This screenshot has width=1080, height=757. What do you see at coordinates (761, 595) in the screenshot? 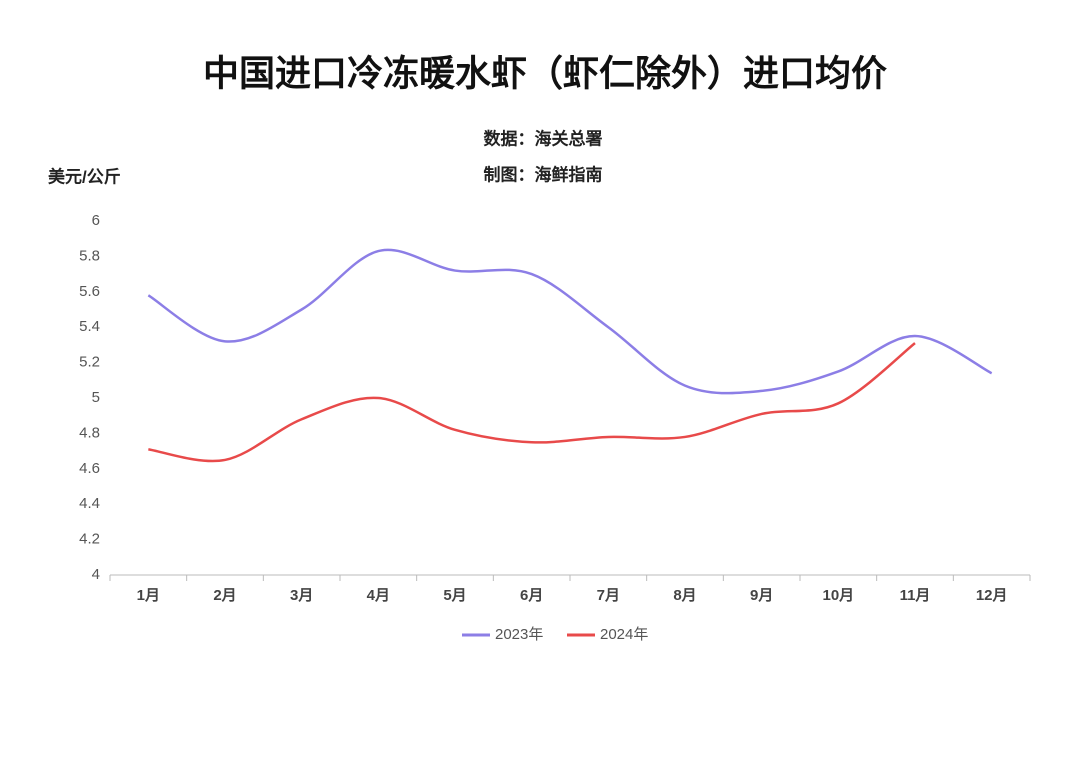
I see `x-tick-label: 9月` at bounding box center [761, 595].